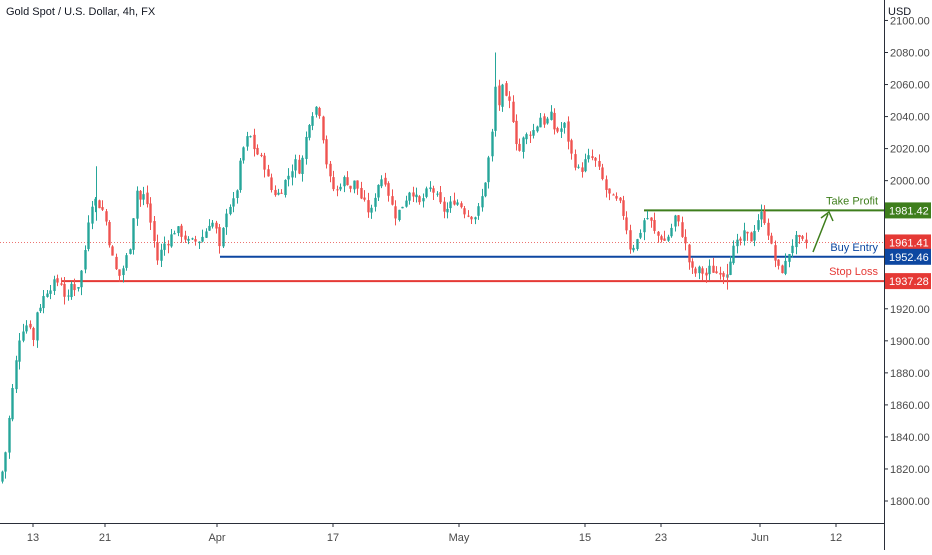  What do you see at coordinates (81, 12) in the screenshot?
I see `symbol-title: Gold Spot / U.S. Dollar, 4h, FX` at bounding box center [81, 12].